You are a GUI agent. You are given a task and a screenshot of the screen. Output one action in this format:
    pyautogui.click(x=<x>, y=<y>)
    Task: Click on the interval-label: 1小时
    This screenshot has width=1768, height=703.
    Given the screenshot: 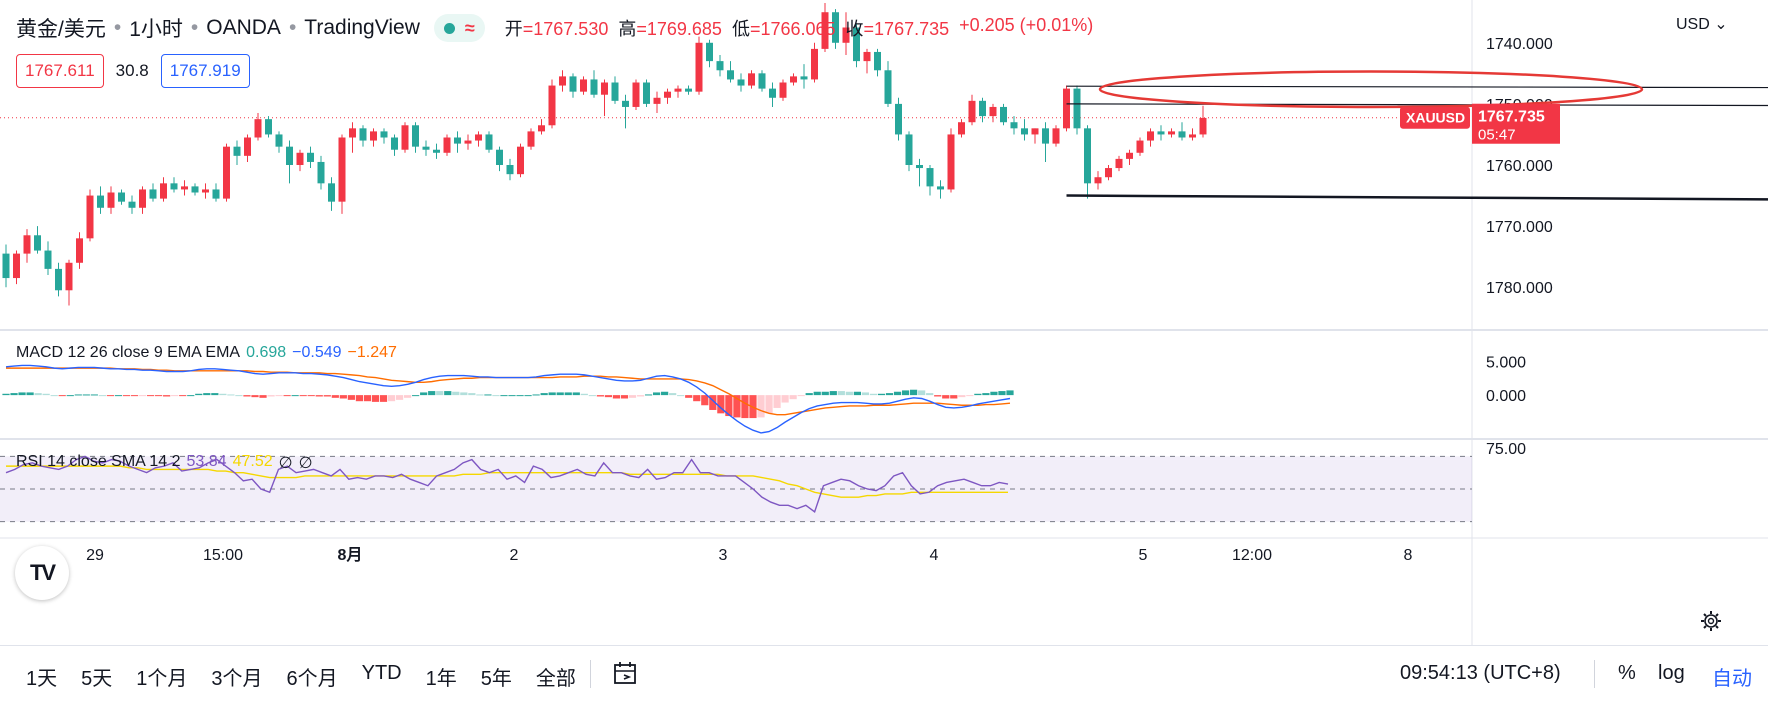 What is the action you would take?
    pyautogui.click(x=156, y=28)
    